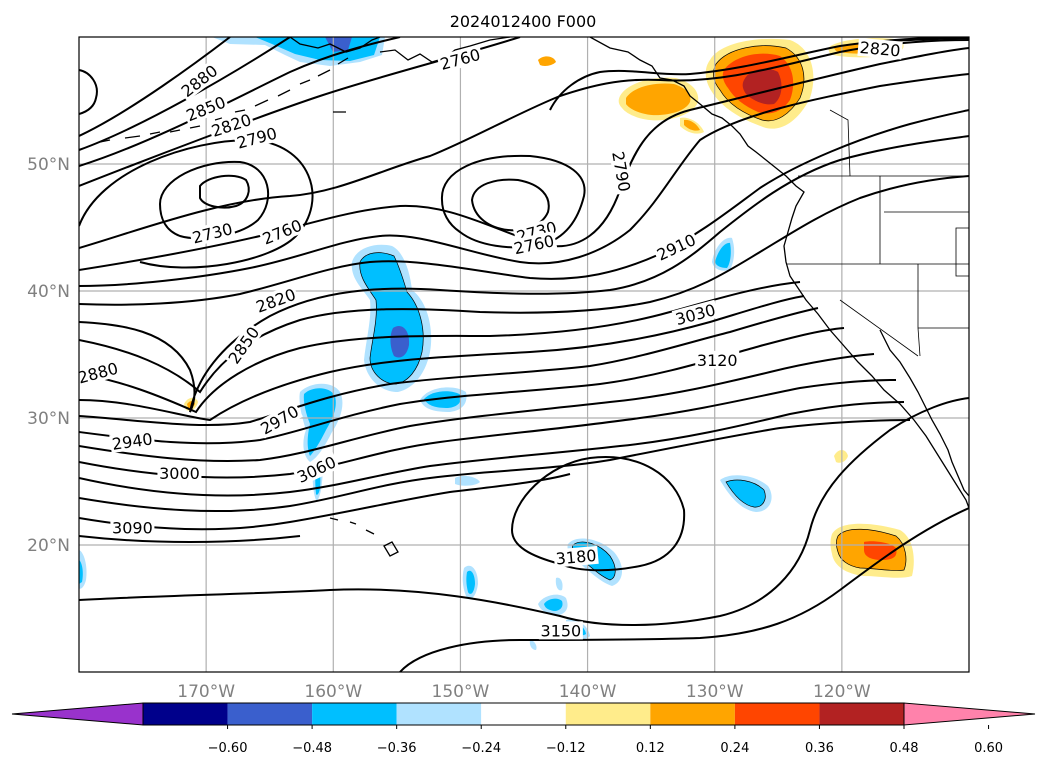 The height and width of the screenshot is (765, 1047). Describe the element at coordinates (461, 692) in the screenshot. I see `lon-tick-label: 150°W` at that location.